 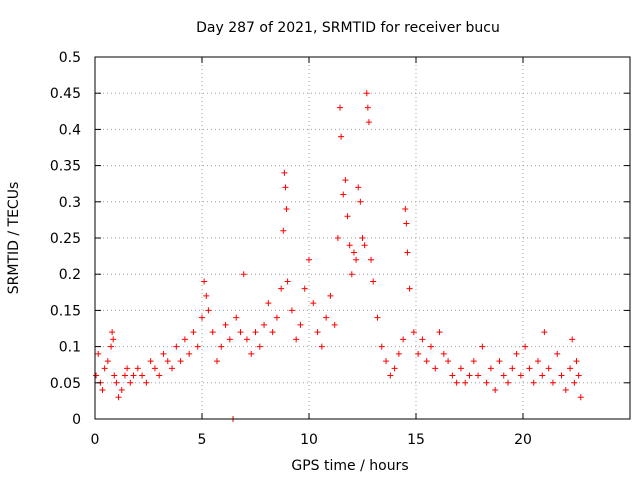 I want to click on x-tick-label: 15, so click(x=416, y=440).